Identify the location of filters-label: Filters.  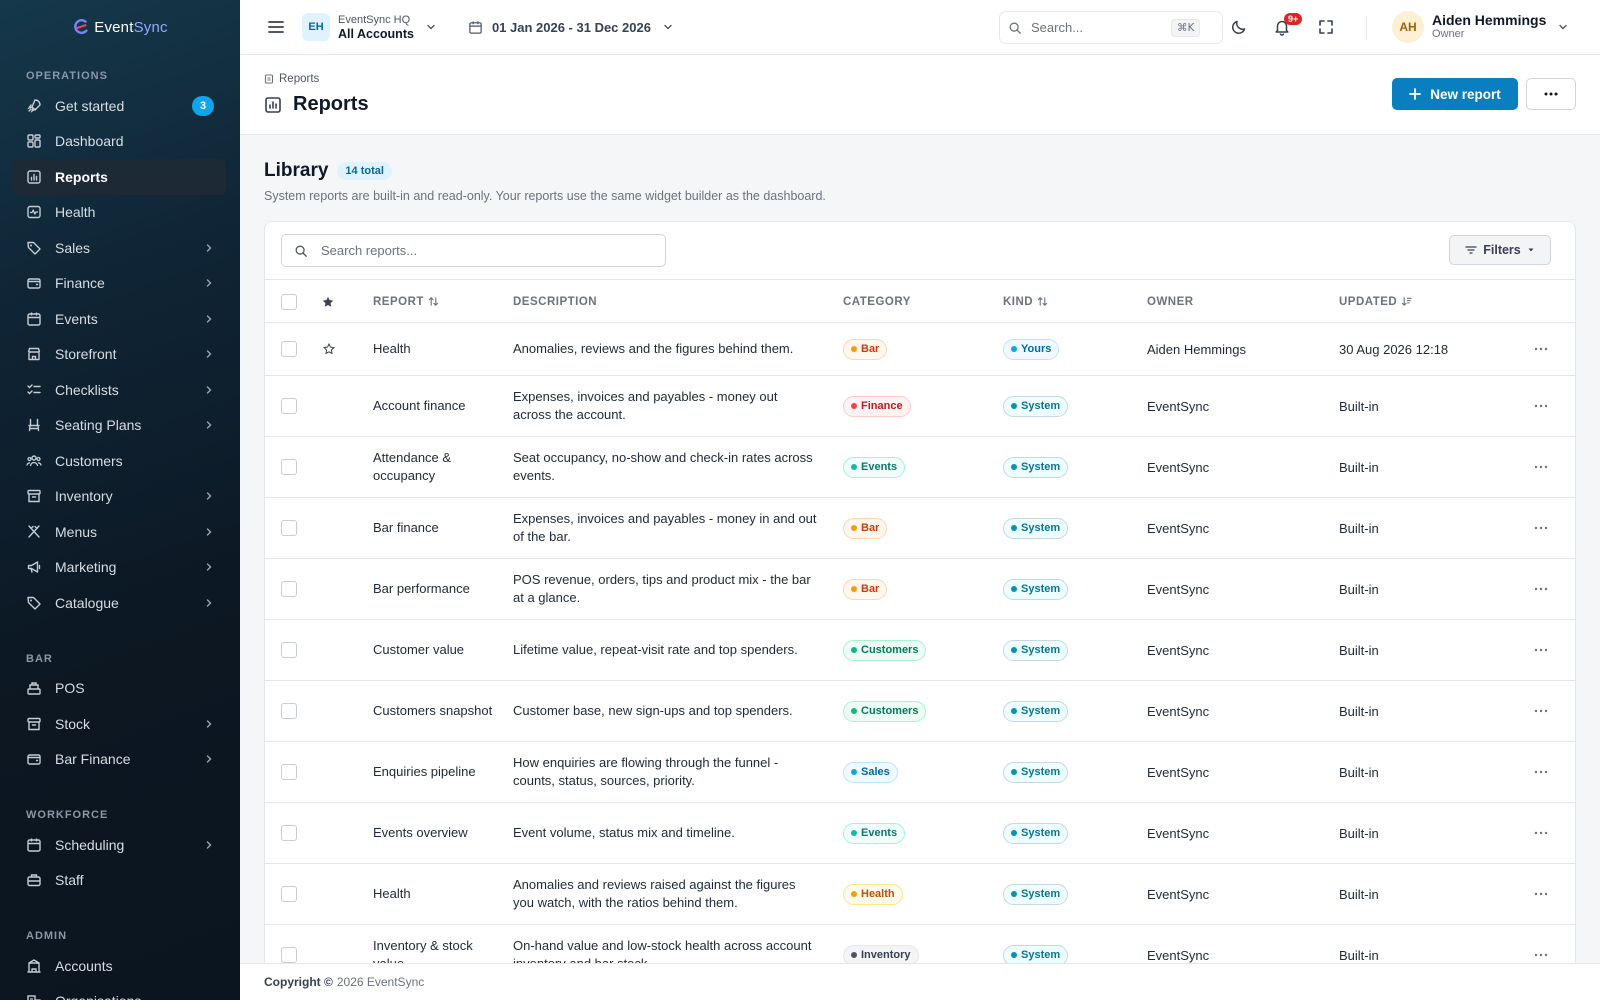
(1502, 250).